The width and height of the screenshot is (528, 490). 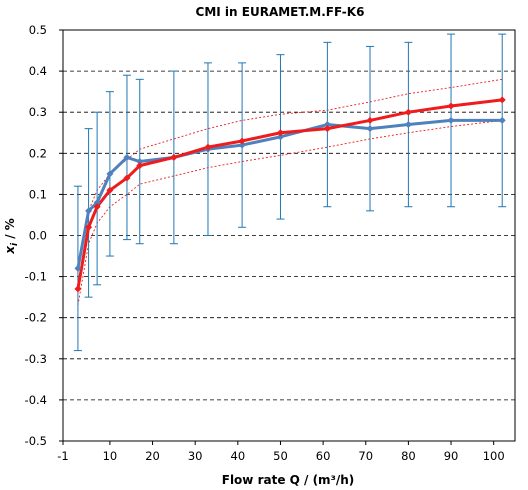 I want to click on x-tick-label: 80, so click(x=408, y=456).